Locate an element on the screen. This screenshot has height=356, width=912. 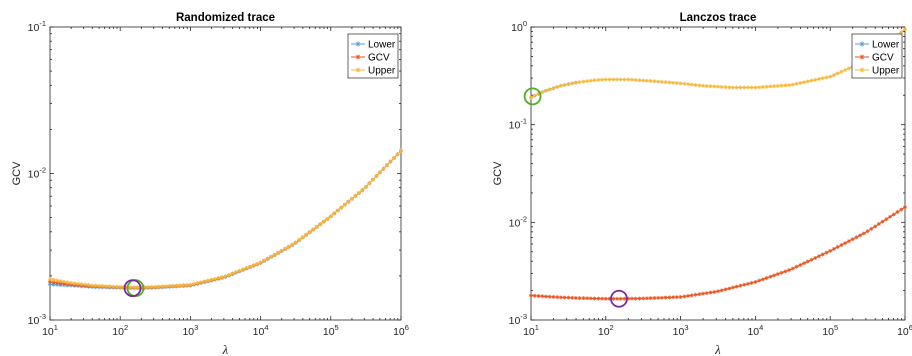
x-tick-label: 10¹ is located at coordinates (531, 330).